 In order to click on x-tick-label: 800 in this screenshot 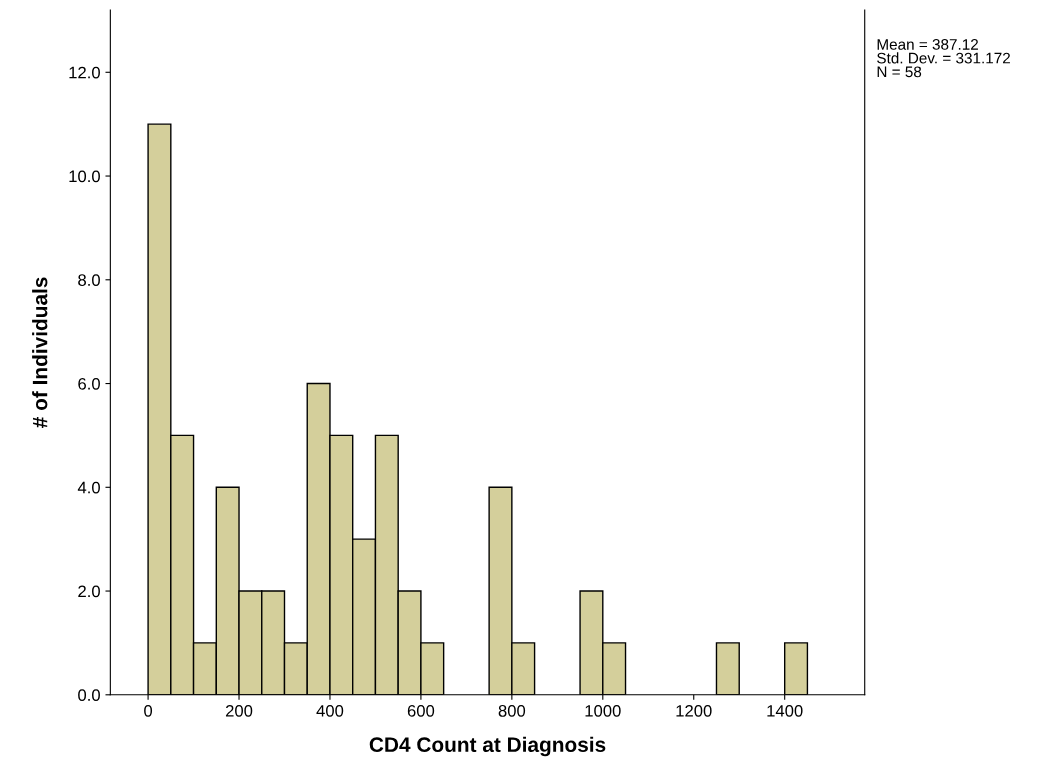, I will do `click(512, 710)`.